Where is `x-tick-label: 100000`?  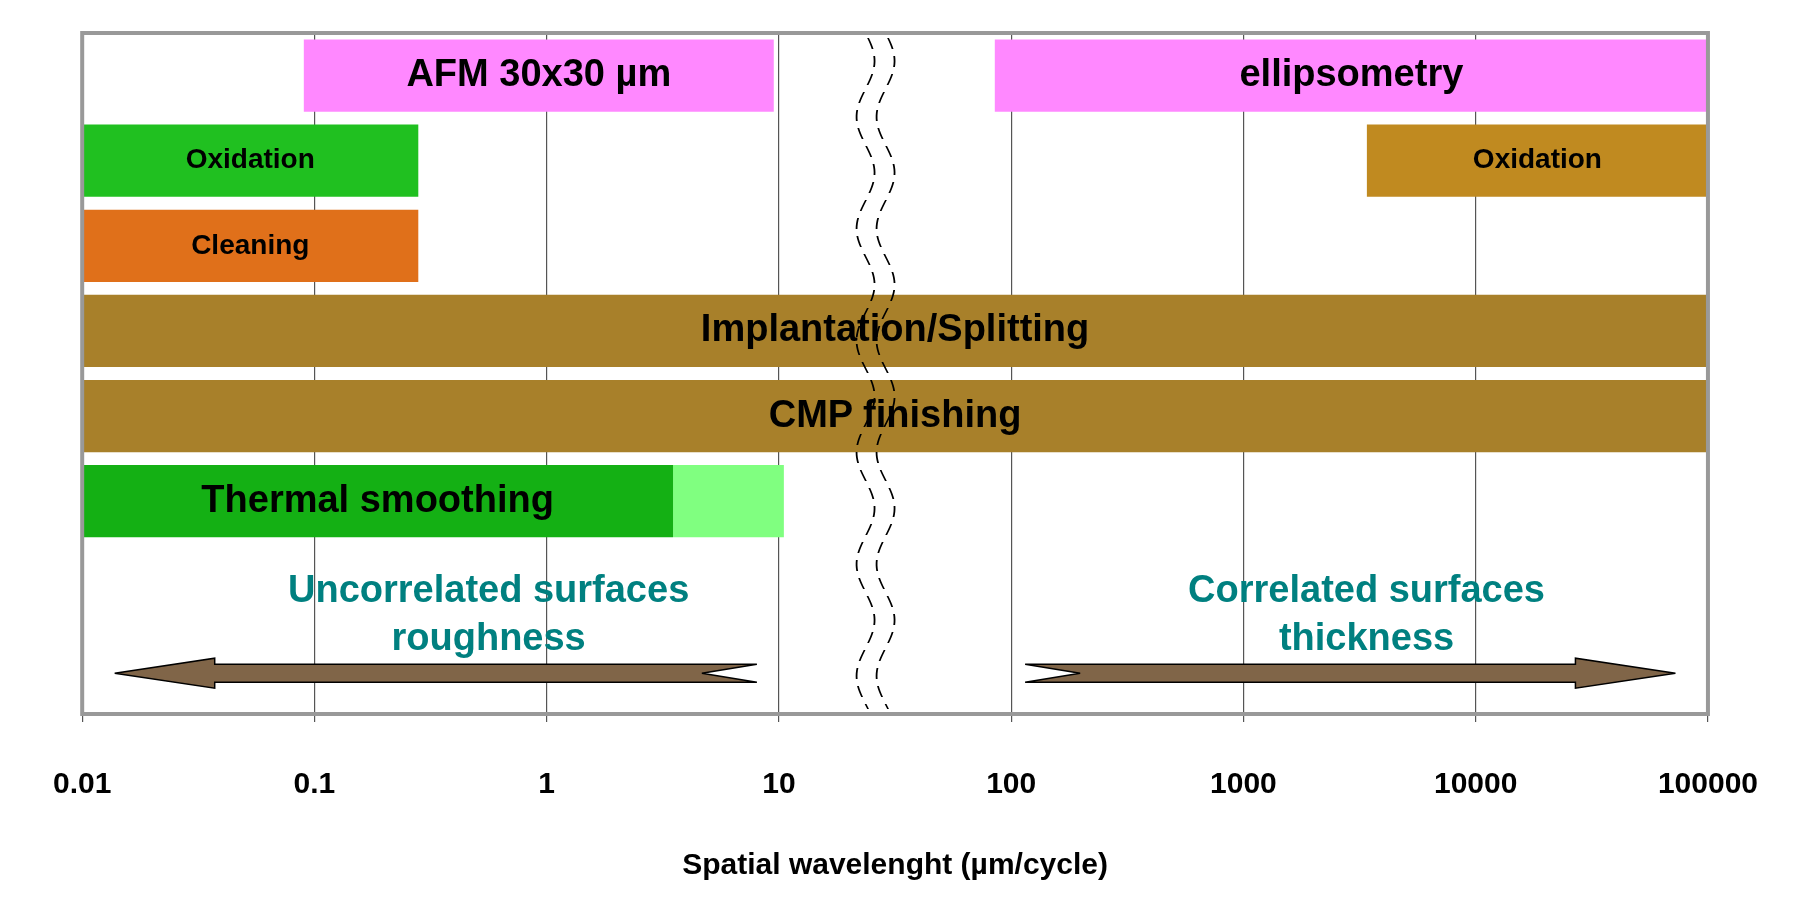 x-tick-label: 100000 is located at coordinates (1707, 783).